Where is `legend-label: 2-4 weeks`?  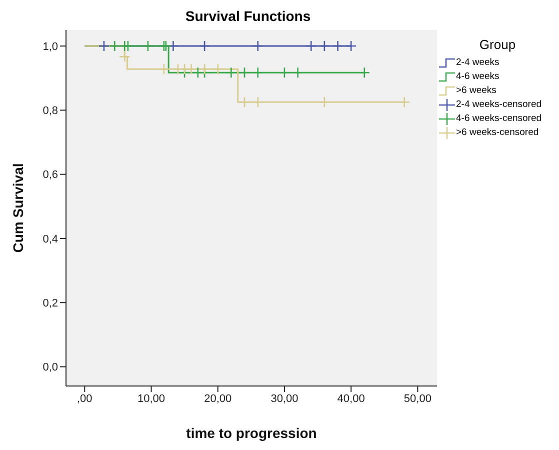
legend-label: 2-4 weeks is located at coordinates (478, 63).